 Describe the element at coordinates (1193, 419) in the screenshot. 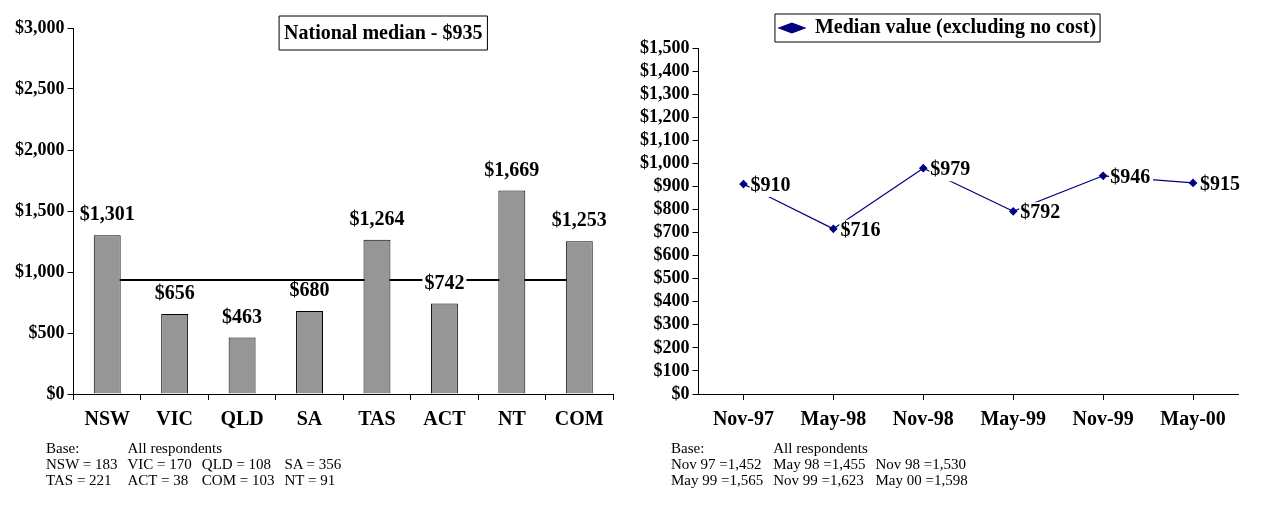

I see `x-tick-label: May-00` at that location.